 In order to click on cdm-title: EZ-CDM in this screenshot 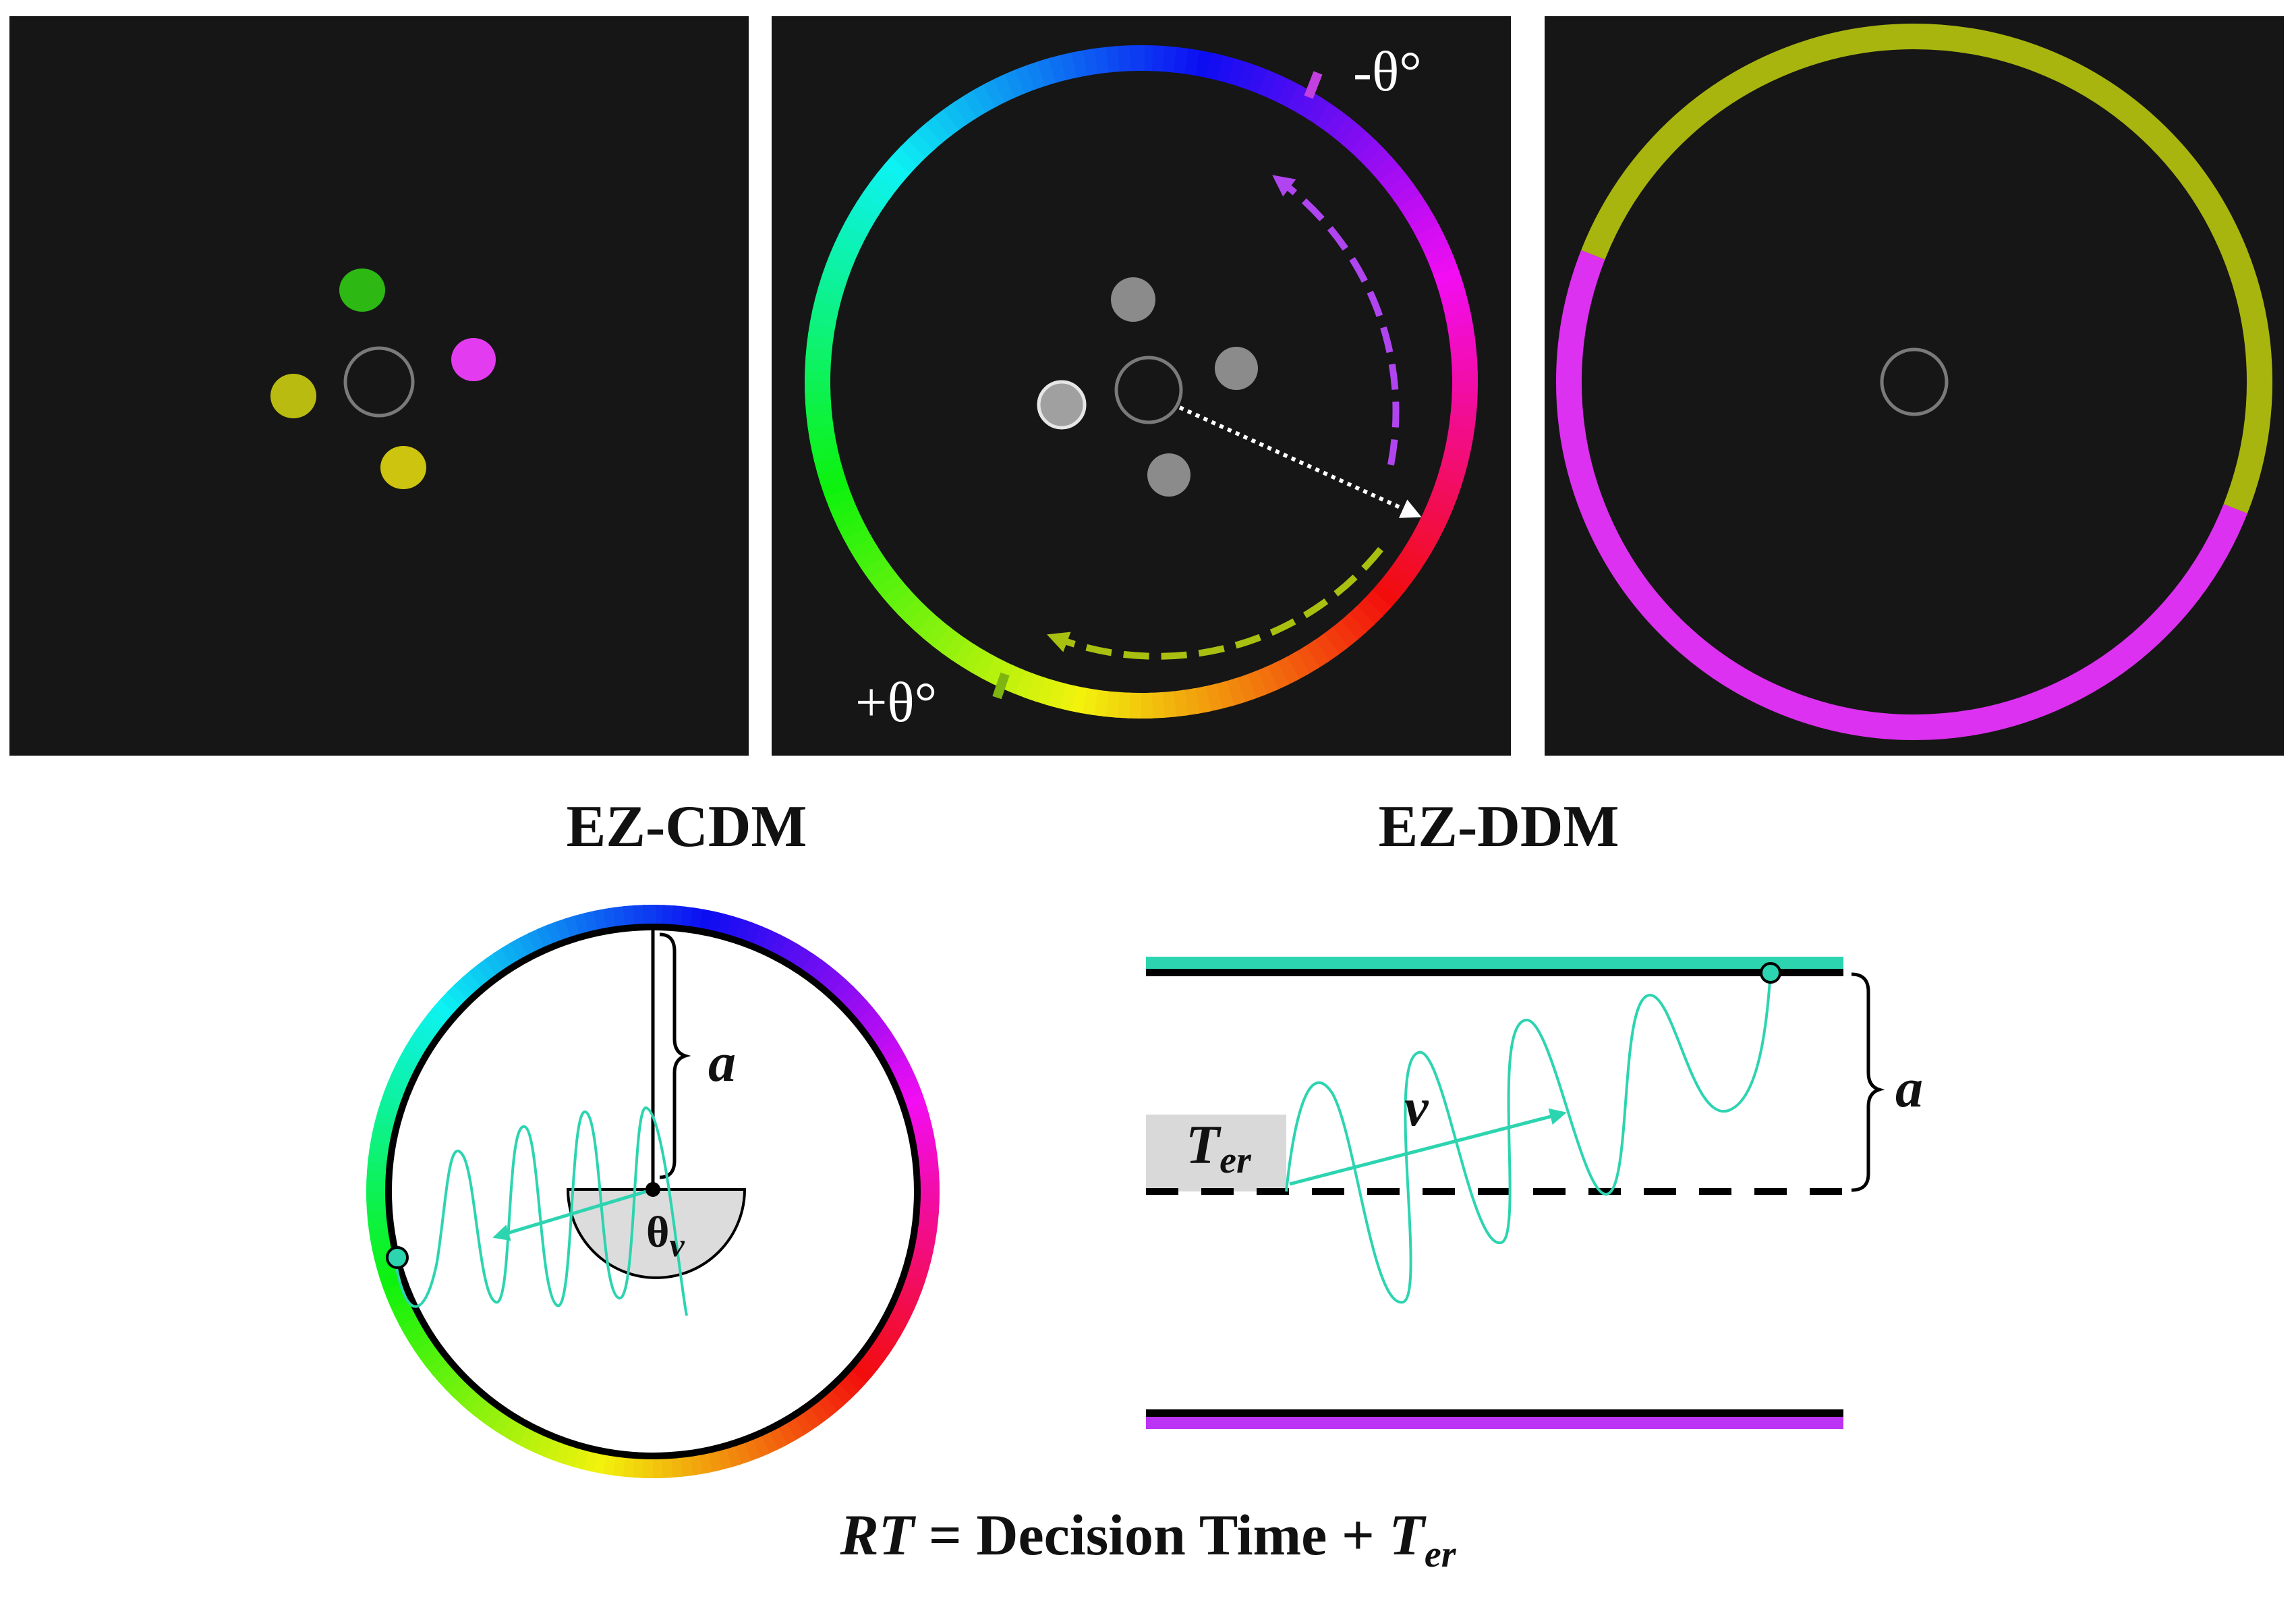, I will do `click(686, 827)`.